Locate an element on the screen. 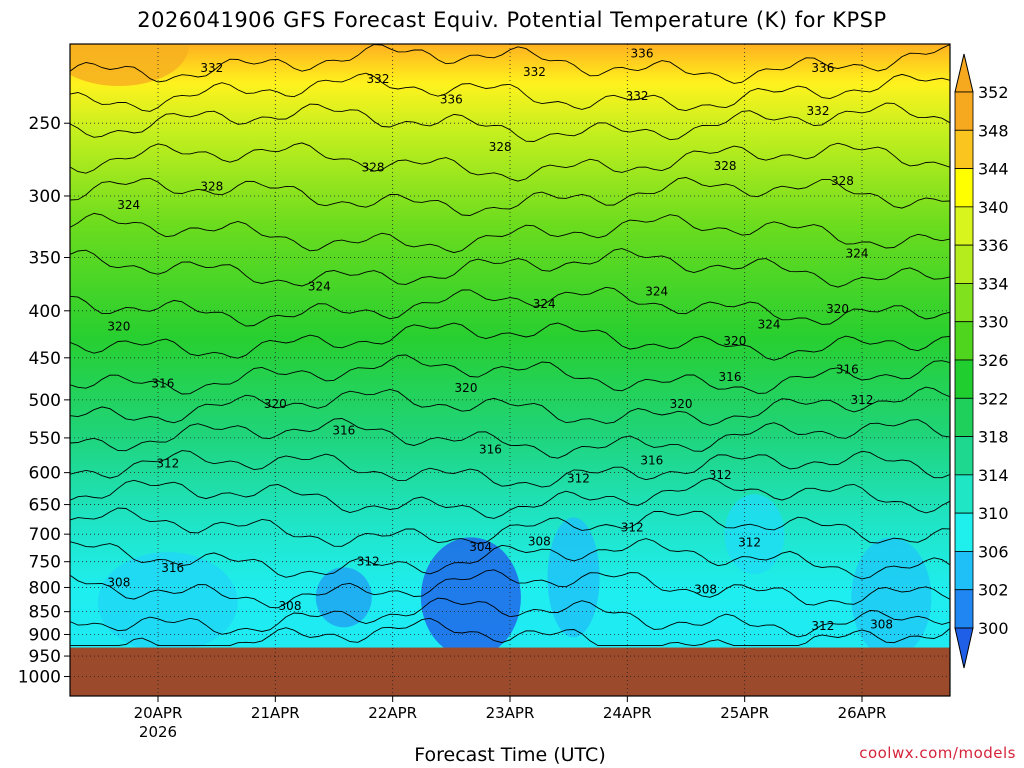  x-tick-label: 23APR is located at coordinates (510, 713).